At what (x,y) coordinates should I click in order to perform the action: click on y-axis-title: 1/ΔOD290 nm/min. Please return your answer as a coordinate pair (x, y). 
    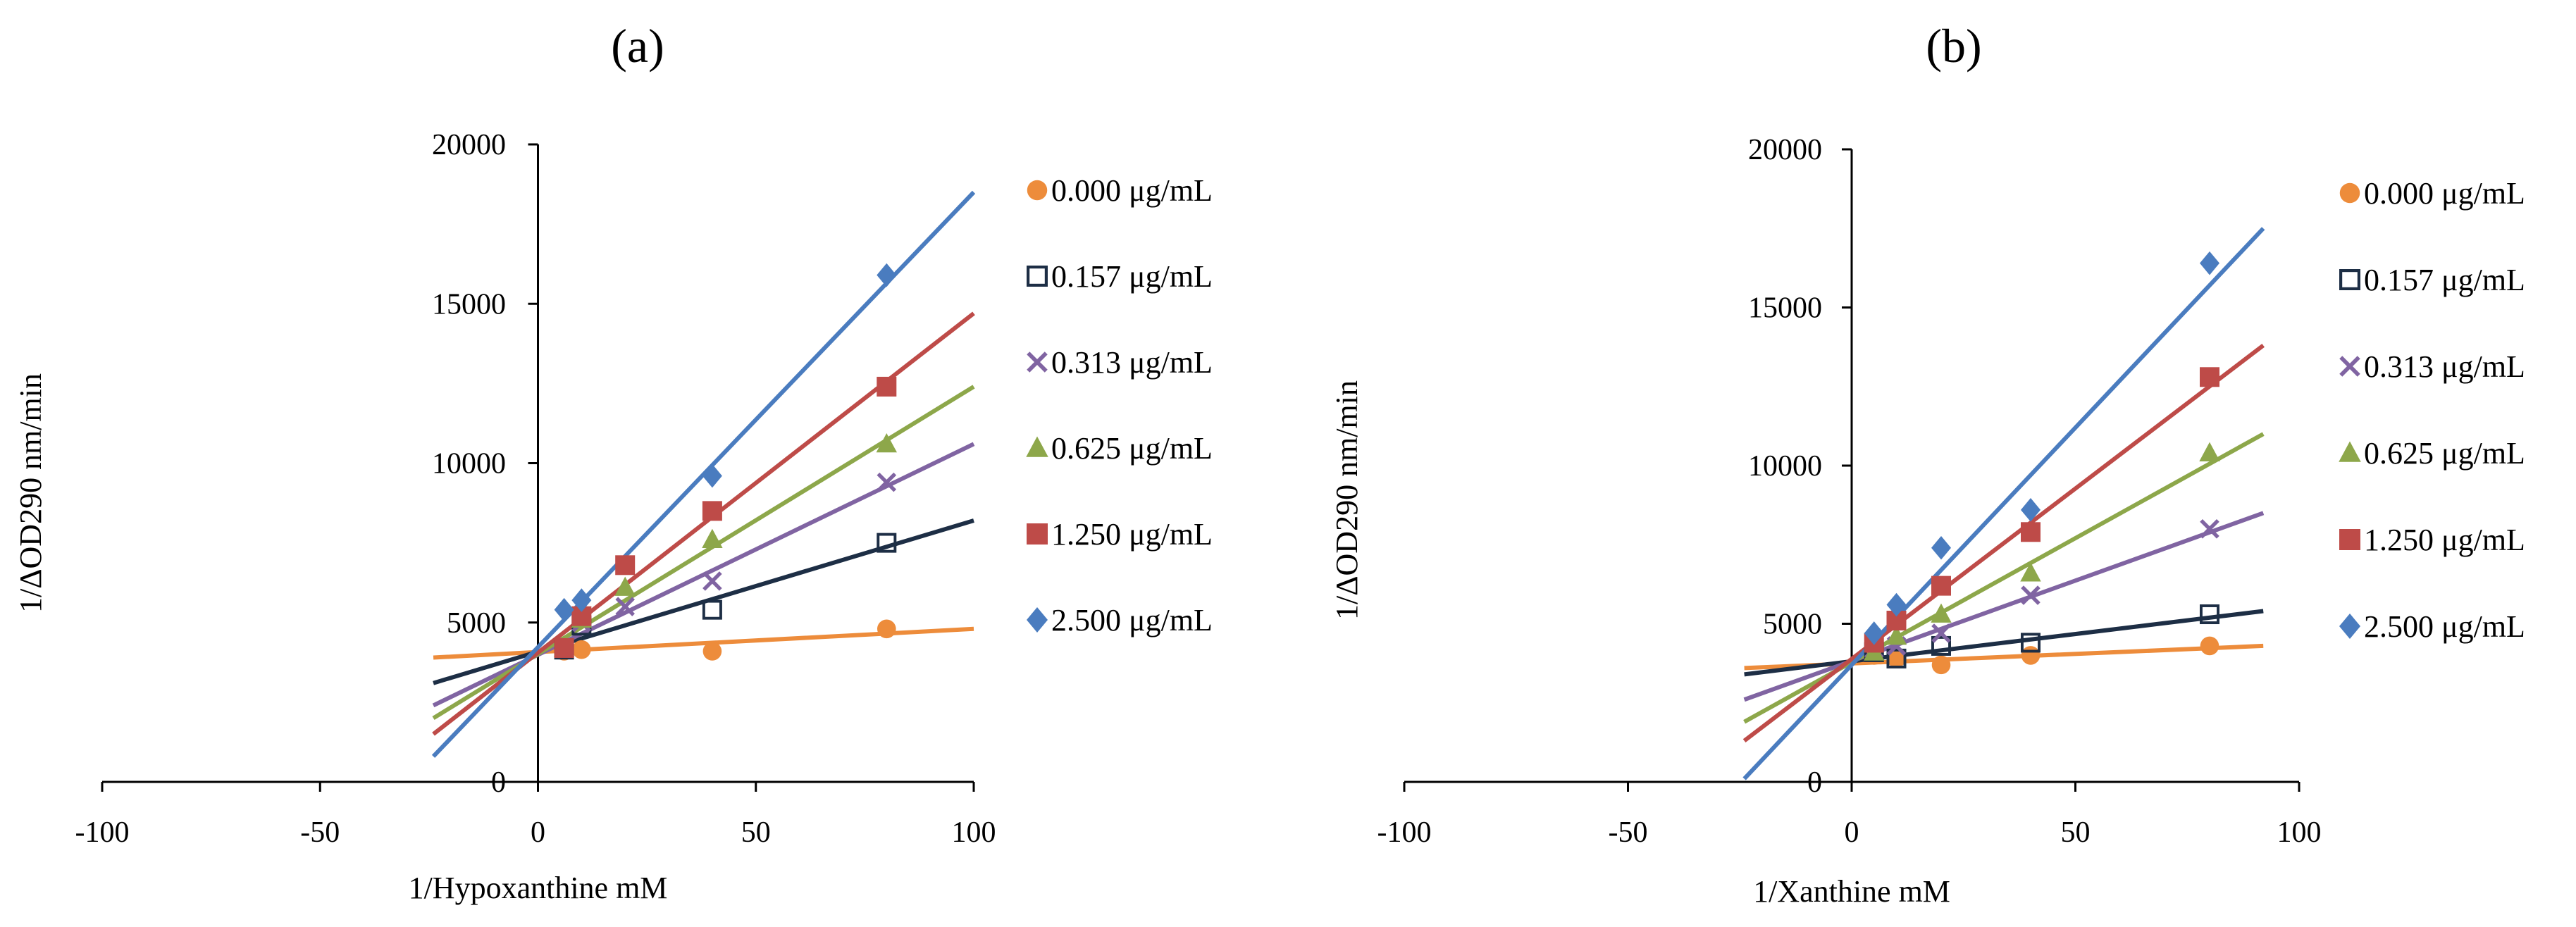
    Looking at the image, I should click on (1347, 500).